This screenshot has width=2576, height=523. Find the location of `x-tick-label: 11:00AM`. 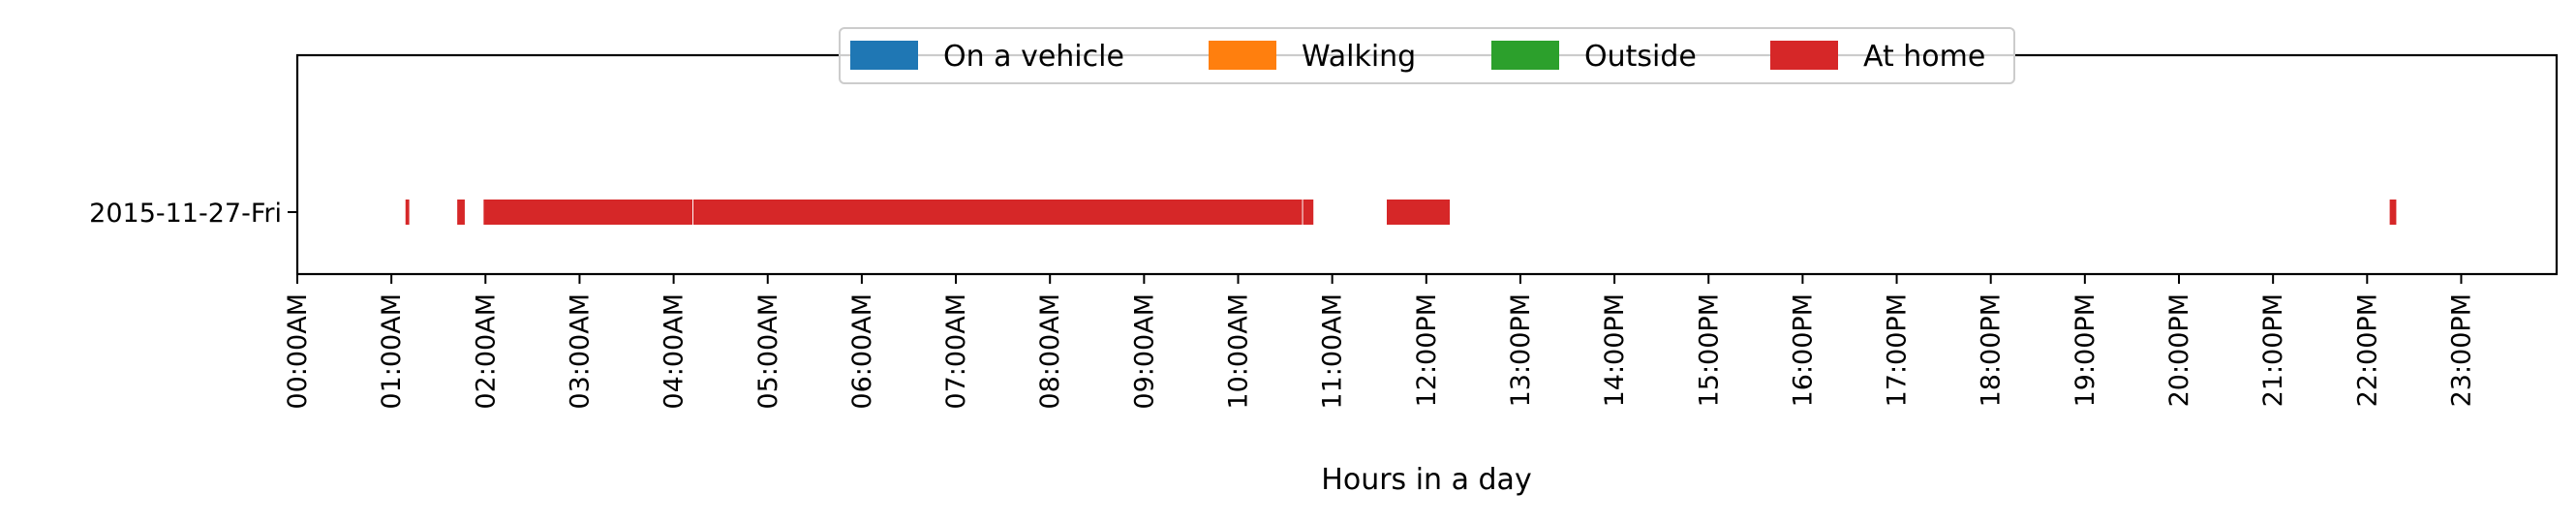

x-tick-label: 11:00AM is located at coordinates (1333, 351).